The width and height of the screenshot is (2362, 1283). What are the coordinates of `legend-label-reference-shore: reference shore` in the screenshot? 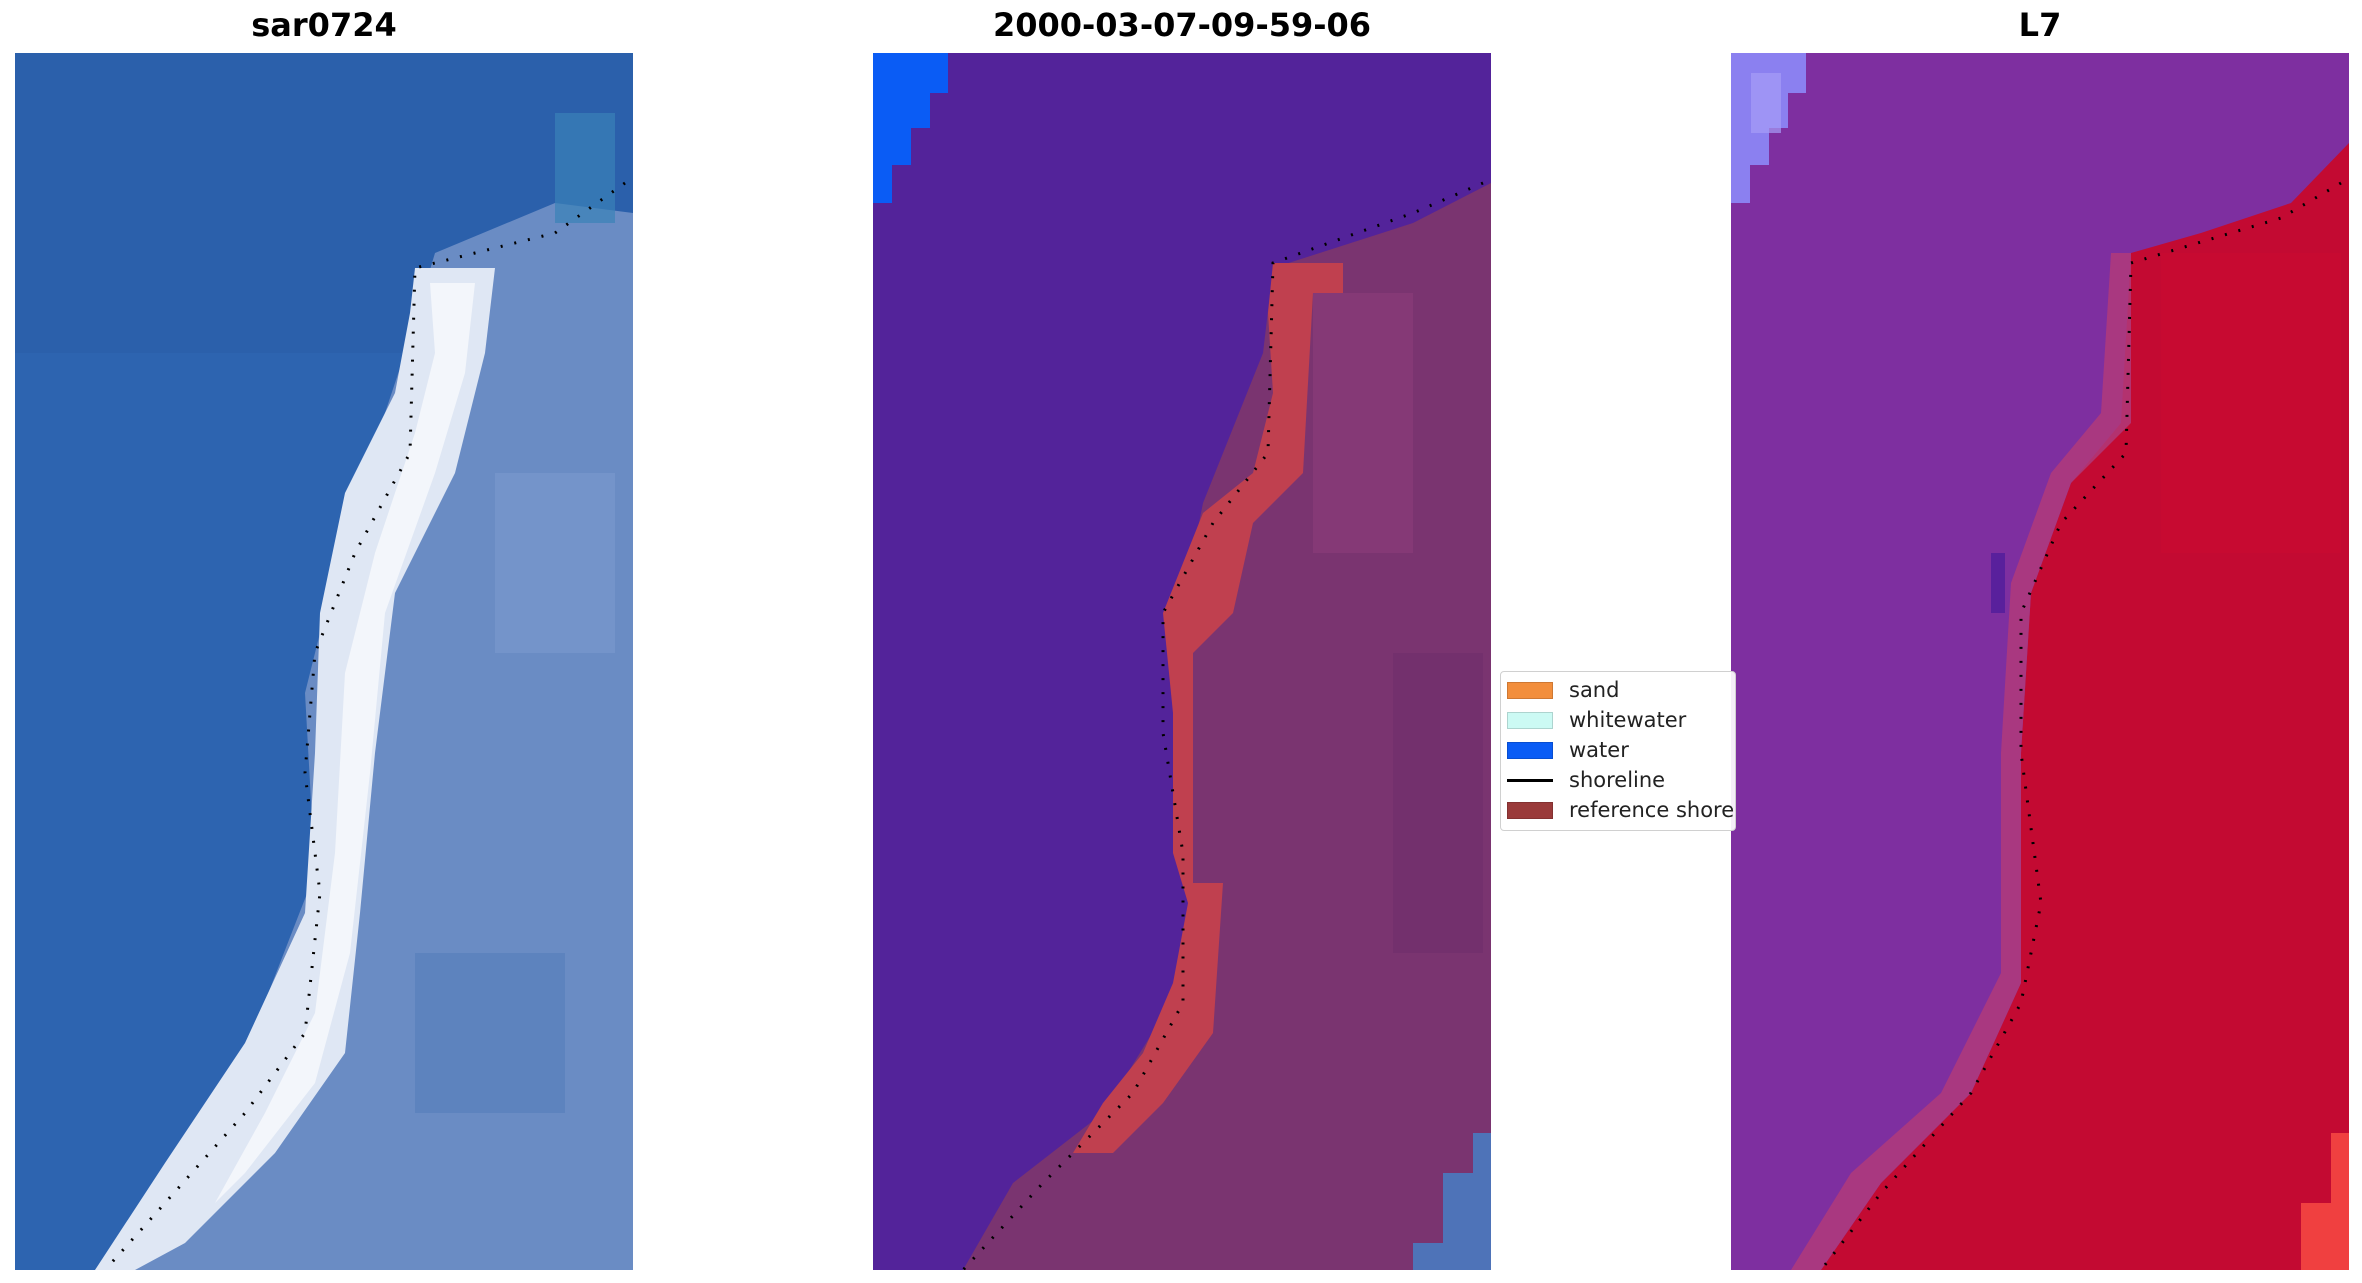 It's located at (1652, 810).